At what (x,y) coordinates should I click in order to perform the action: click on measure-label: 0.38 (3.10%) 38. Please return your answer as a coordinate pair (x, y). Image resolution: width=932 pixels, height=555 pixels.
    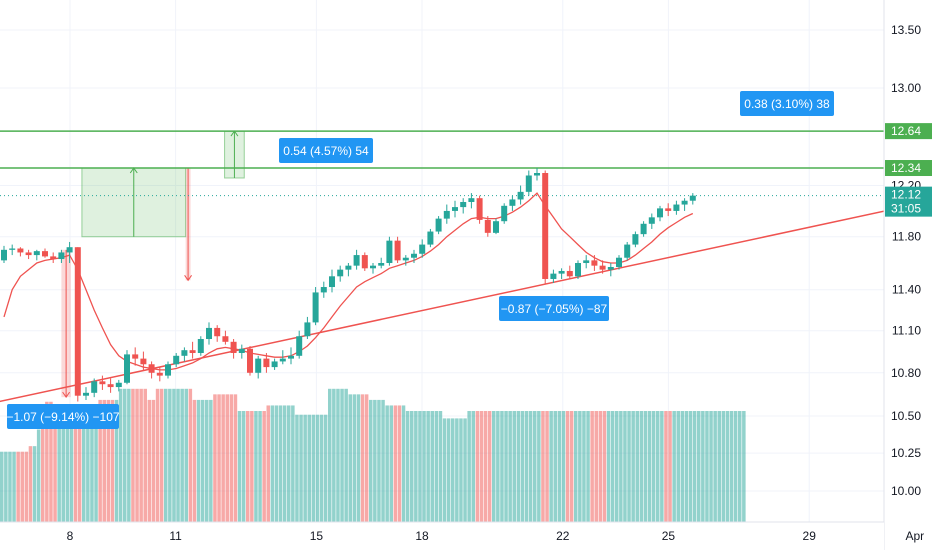
    Looking at the image, I should click on (787, 104).